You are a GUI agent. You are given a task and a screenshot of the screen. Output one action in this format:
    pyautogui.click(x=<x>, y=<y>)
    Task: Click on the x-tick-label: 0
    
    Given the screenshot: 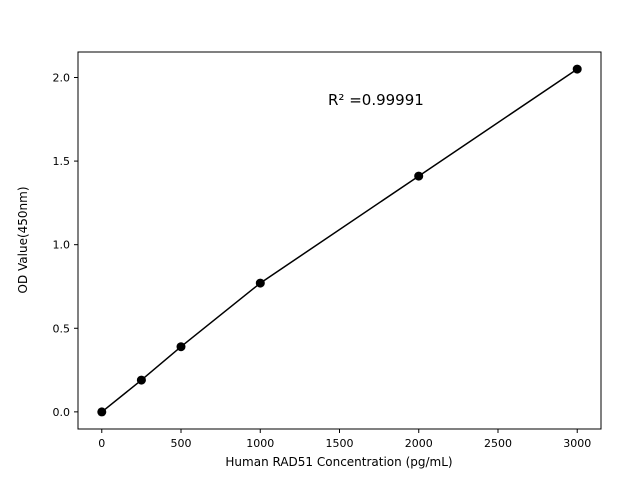 What is the action you would take?
    pyautogui.click(x=101, y=443)
    